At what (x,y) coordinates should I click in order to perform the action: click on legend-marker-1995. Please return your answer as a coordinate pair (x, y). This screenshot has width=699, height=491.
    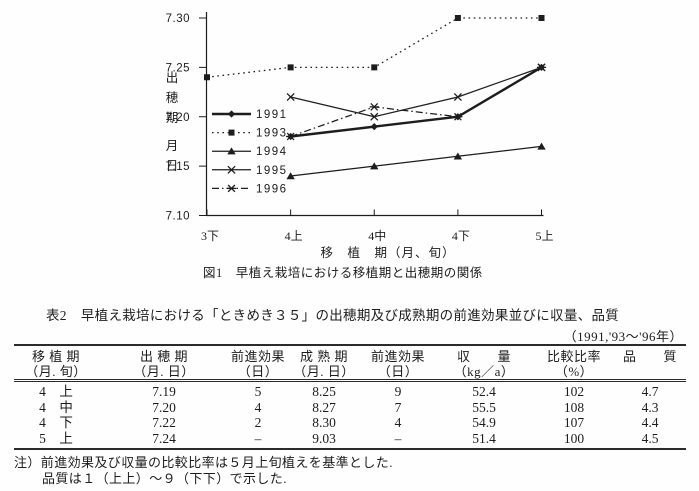
    Looking at the image, I should click on (231, 169).